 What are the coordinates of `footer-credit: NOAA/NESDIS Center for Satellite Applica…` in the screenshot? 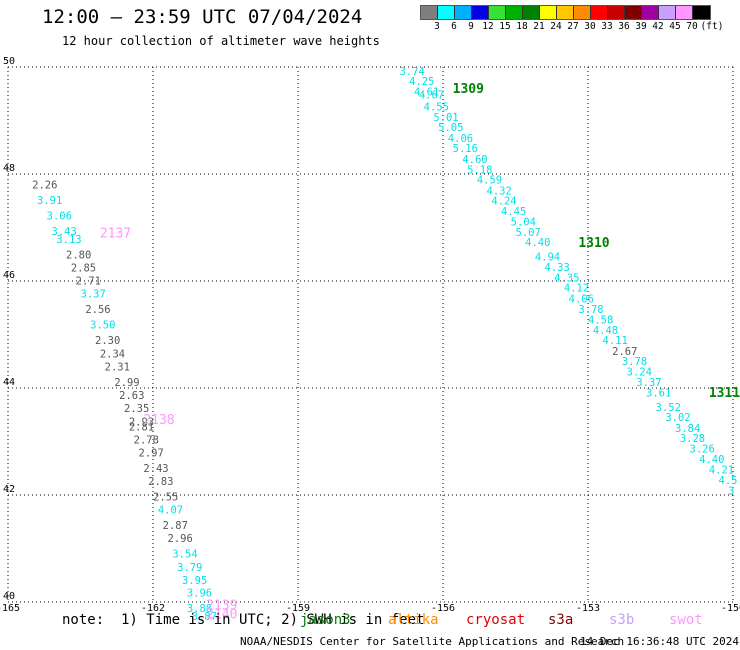 It's located at (432, 641).